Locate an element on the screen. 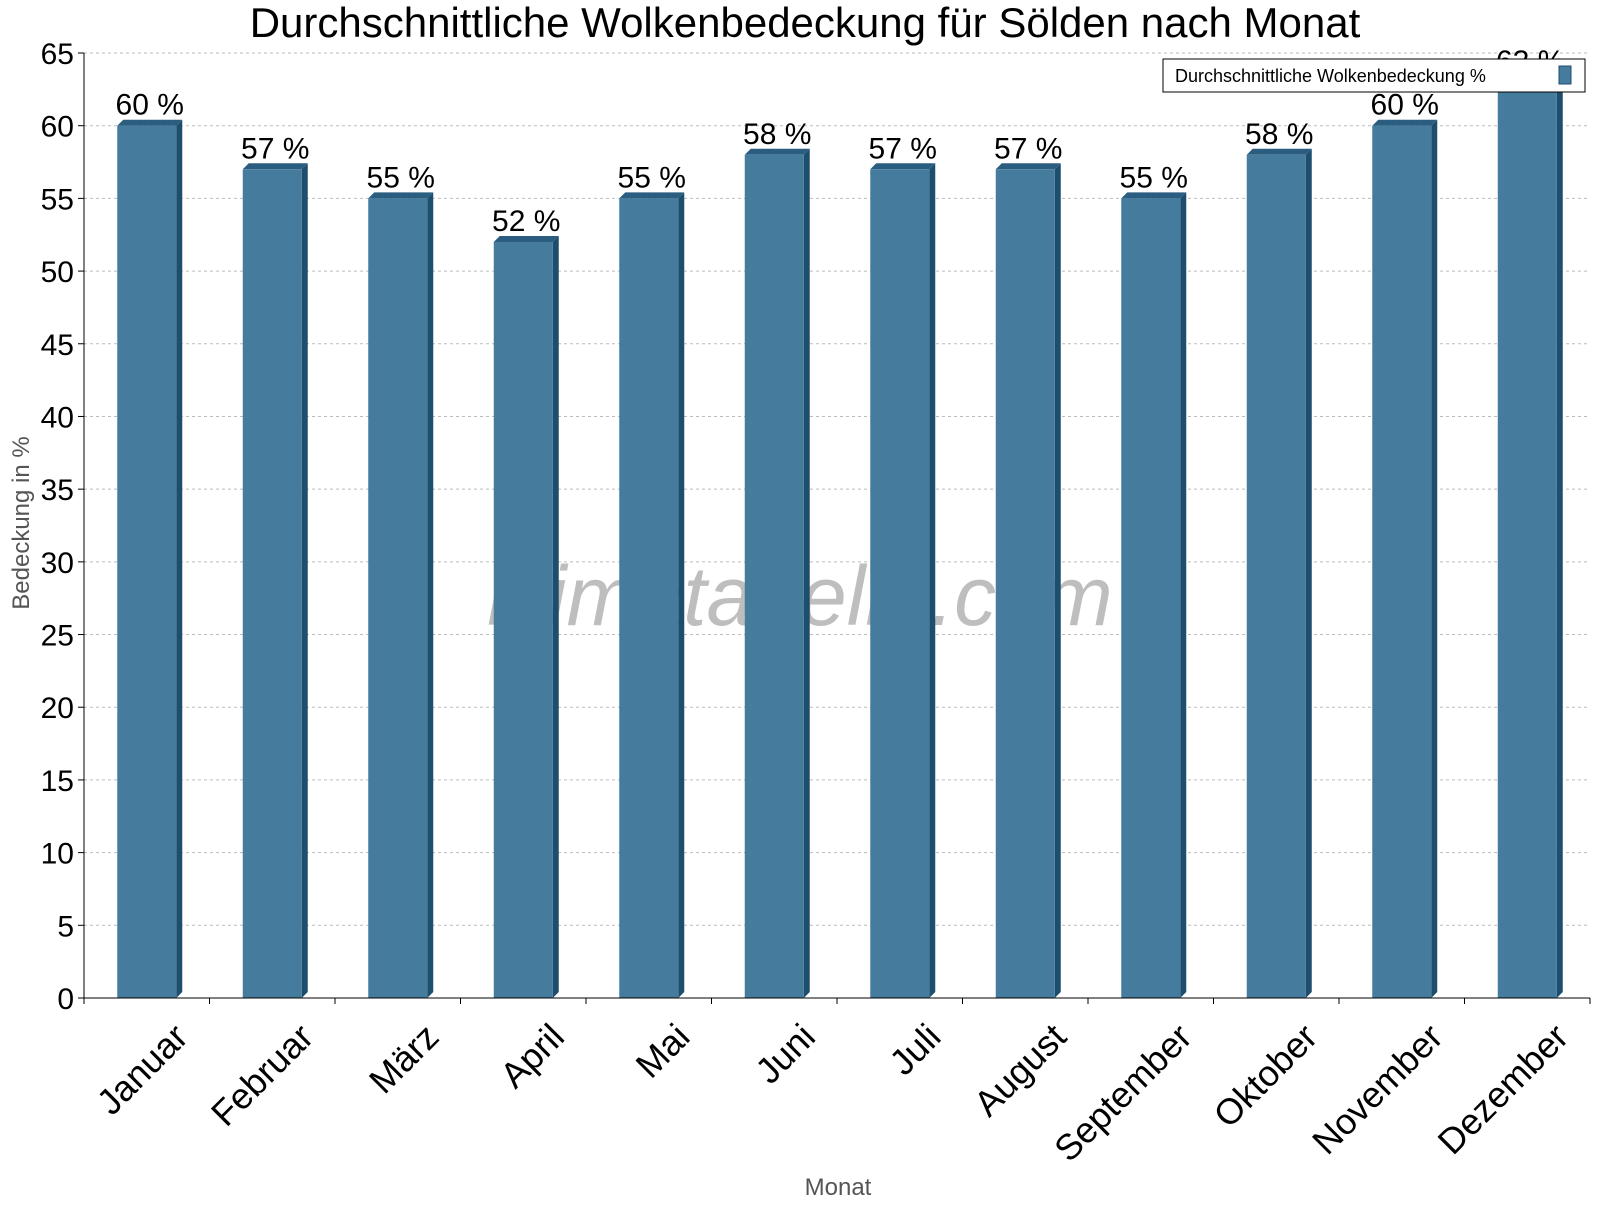  x-tick-label: Februar is located at coordinates (262, 1075).